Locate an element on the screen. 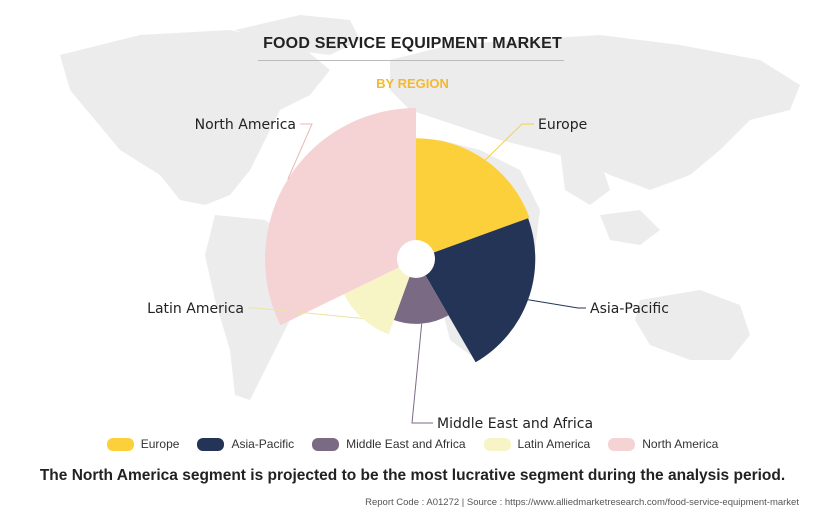 The width and height of the screenshot is (825, 515). slice-middle-east-and-africa is located at coordinates (421, 291).